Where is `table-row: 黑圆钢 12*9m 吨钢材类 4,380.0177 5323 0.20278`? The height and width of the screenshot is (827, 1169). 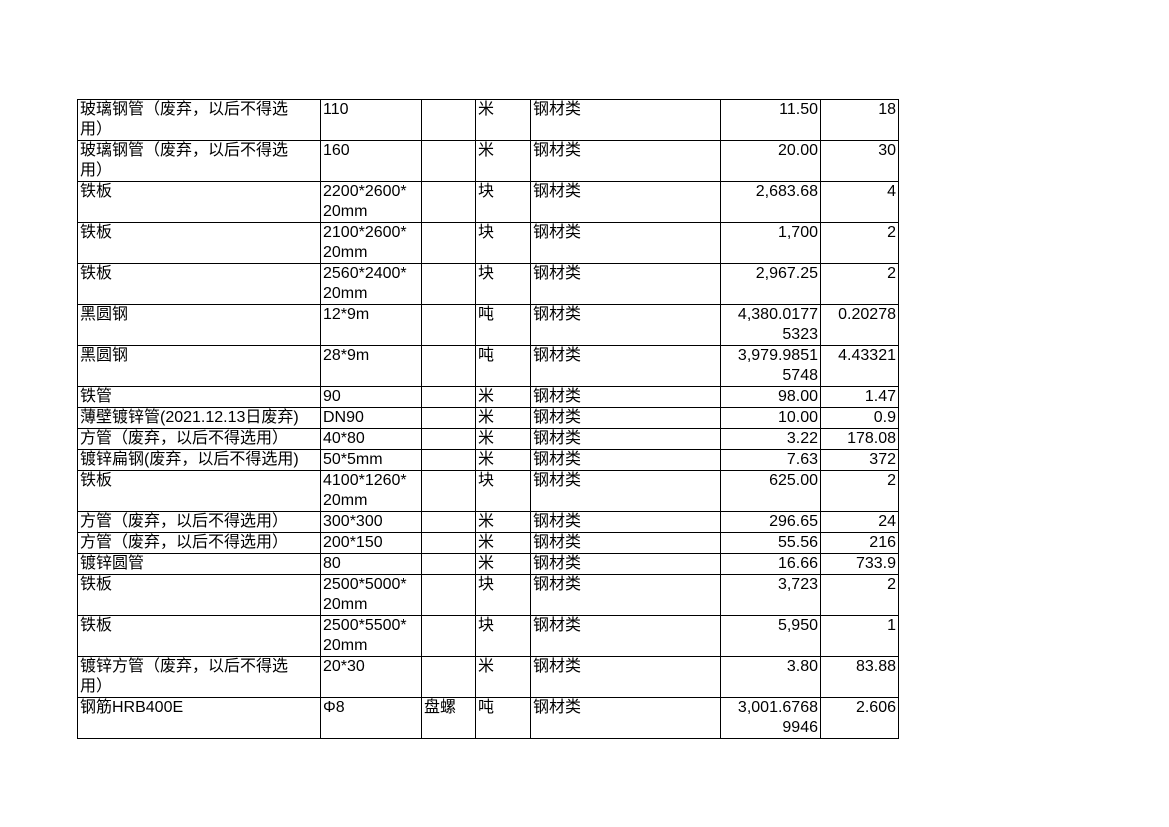
table-row: 黑圆钢 12*9m 吨钢材类 4,380.0177 5323 0.20278 is located at coordinates (488, 325).